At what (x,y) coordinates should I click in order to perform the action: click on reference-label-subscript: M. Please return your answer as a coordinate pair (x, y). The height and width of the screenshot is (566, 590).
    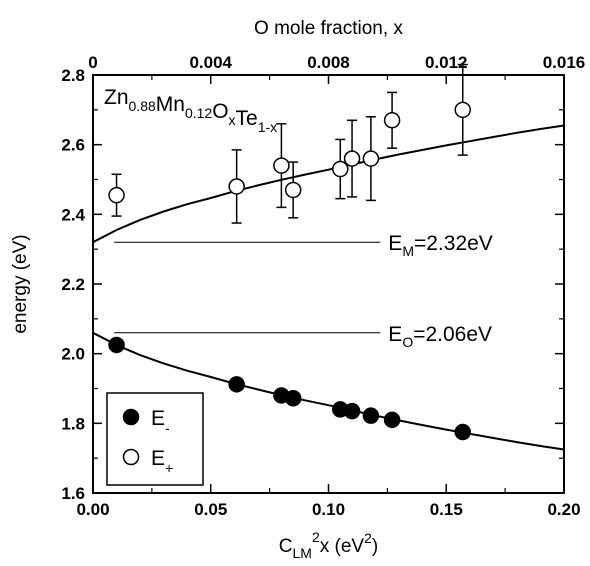
    Looking at the image, I should click on (408, 251).